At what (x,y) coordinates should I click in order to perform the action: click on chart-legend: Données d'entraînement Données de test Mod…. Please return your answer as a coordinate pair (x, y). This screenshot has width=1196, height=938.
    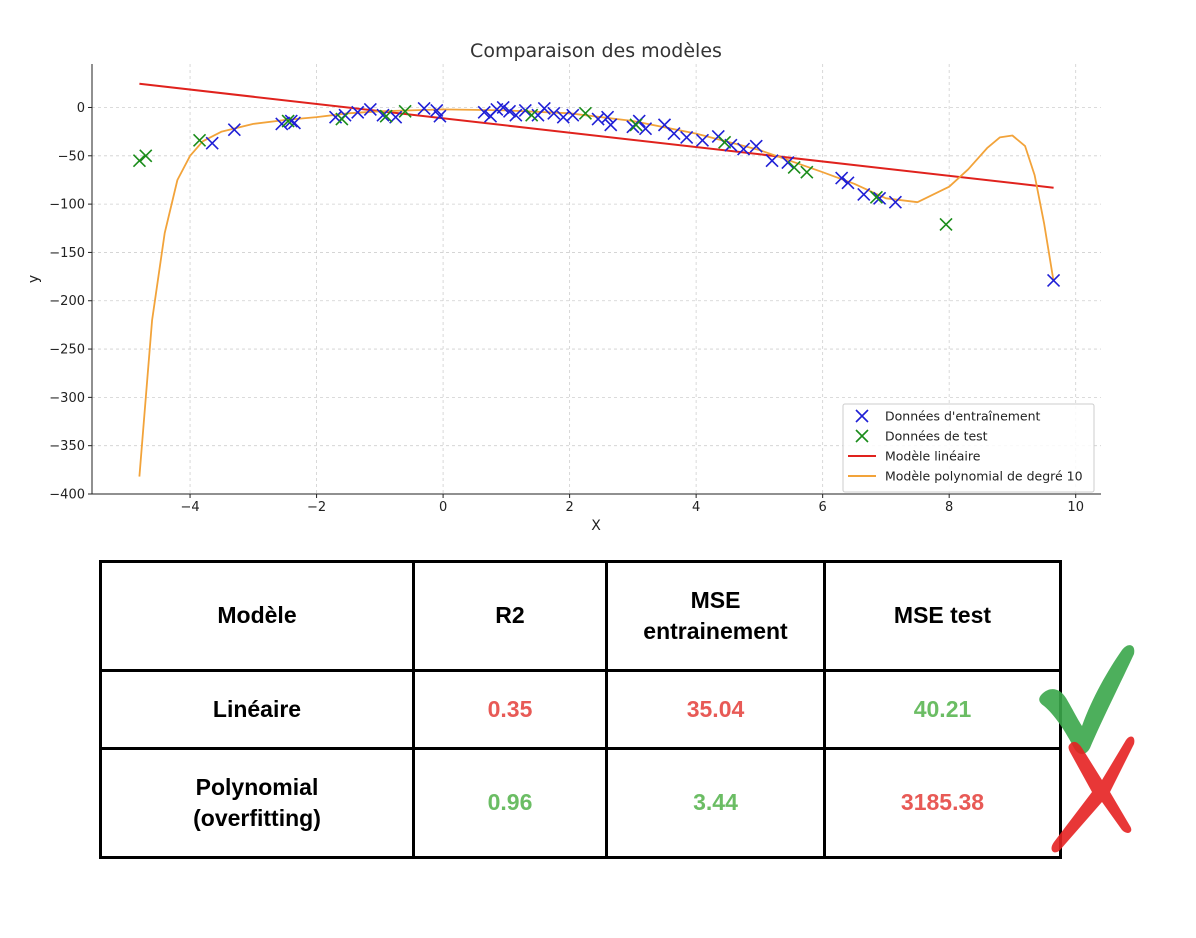
    Looking at the image, I should click on (968, 448).